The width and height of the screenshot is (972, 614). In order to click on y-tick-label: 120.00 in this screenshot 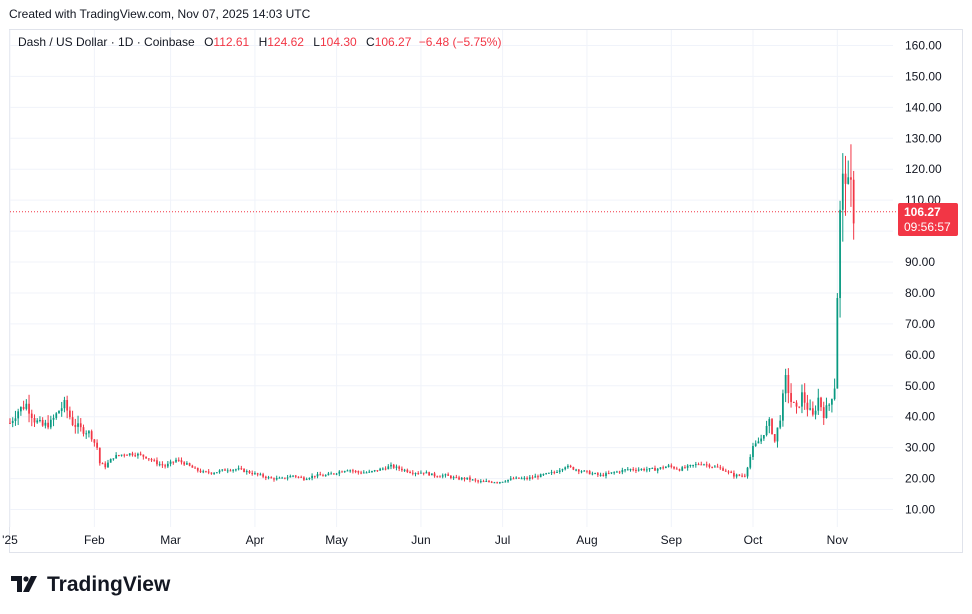, I will do `click(923, 169)`.